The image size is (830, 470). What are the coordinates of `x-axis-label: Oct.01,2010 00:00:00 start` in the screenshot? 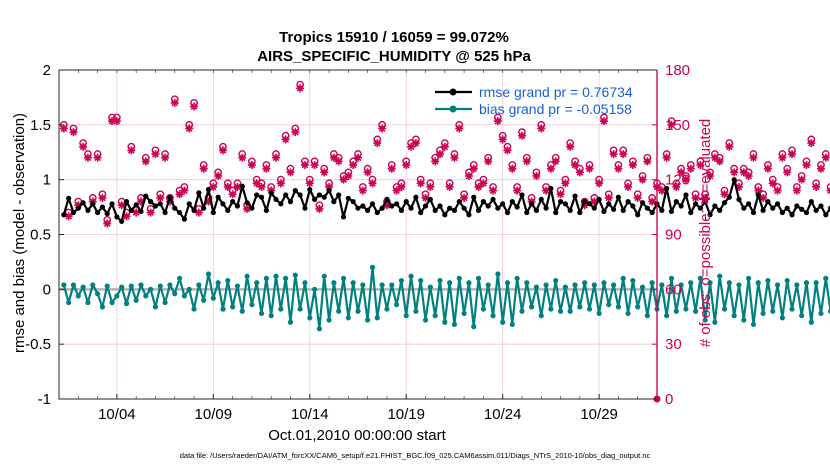 It's located at (357, 435).